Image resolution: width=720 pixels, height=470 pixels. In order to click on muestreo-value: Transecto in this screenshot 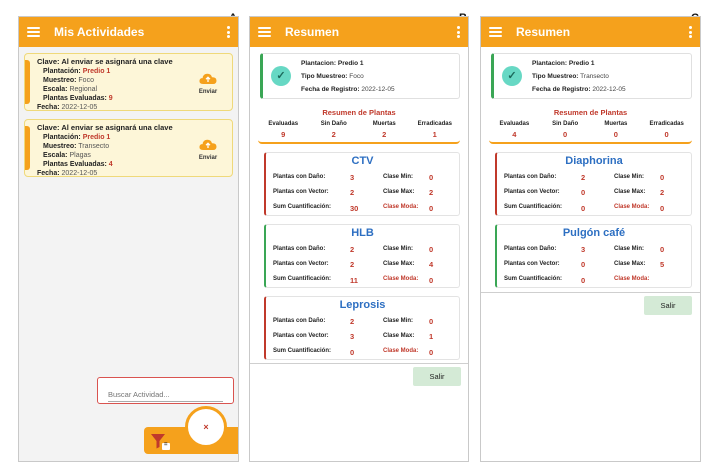, I will do `click(94, 146)`.